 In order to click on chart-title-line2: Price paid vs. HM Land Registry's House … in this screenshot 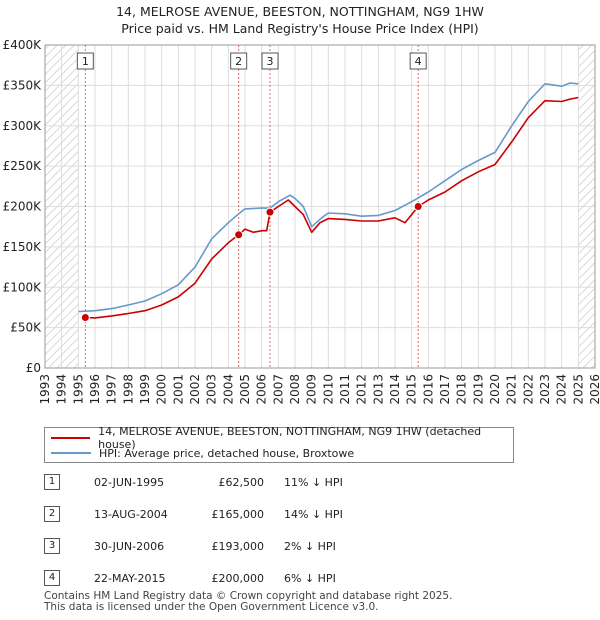, I will do `click(300, 28)`.